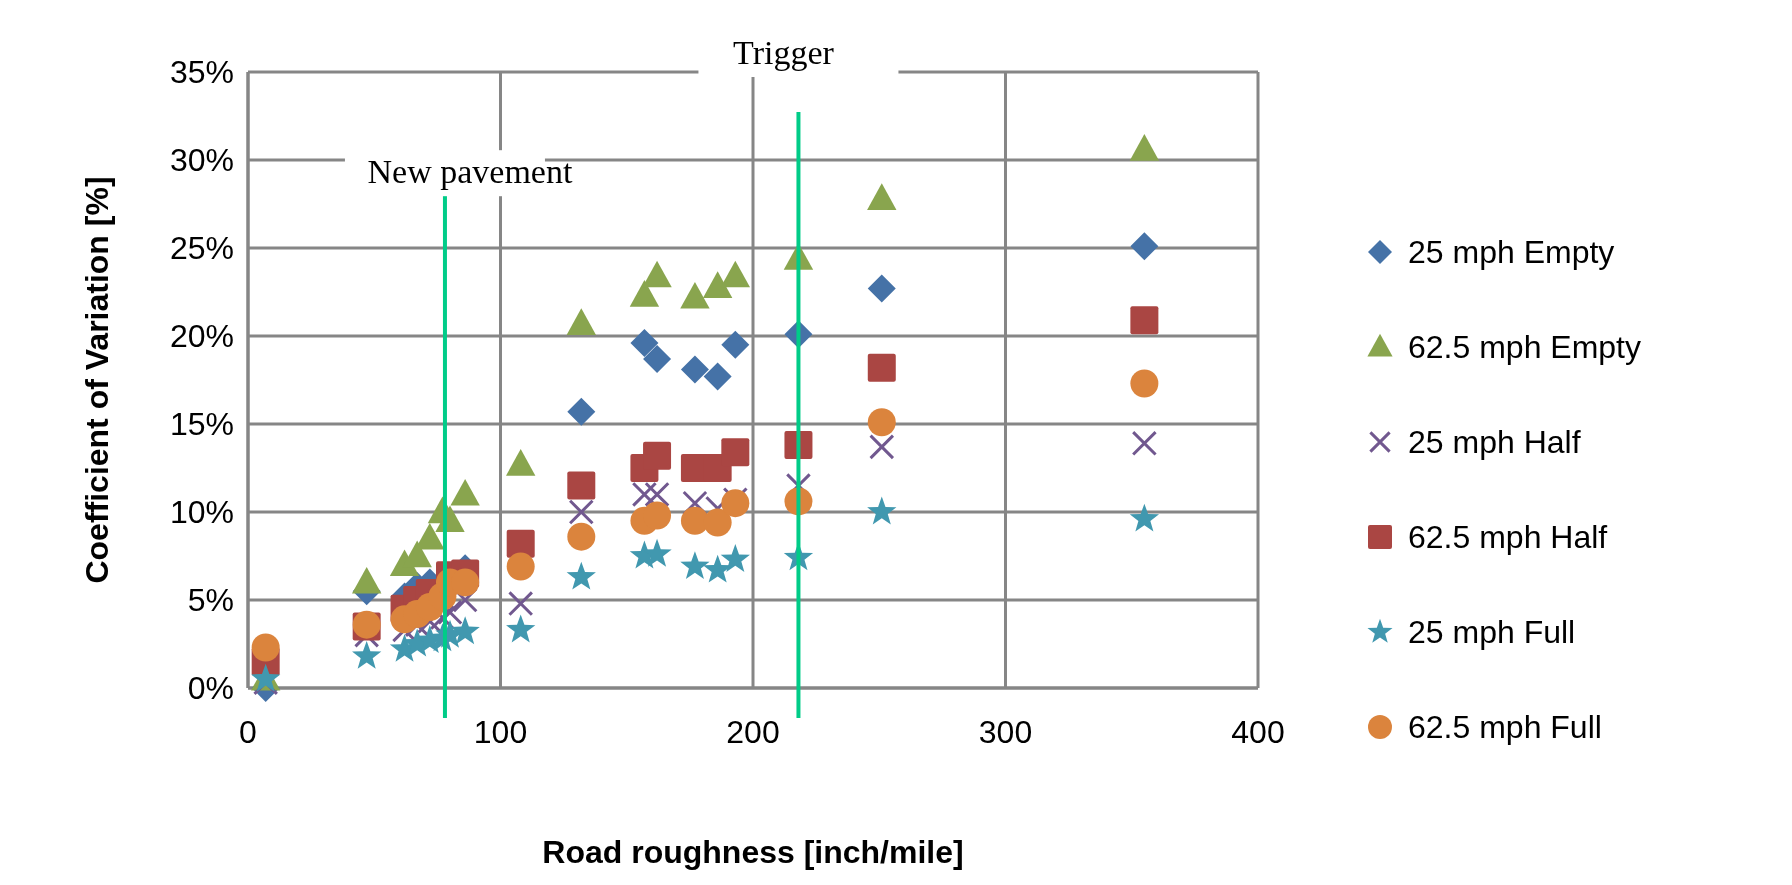 Image resolution: width=1792 pixels, height=885 pixels. What do you see at coordinates (470, 172) in the screenshot?
I see `ref-line-label: New pavement` at bounding box center [470, 172].